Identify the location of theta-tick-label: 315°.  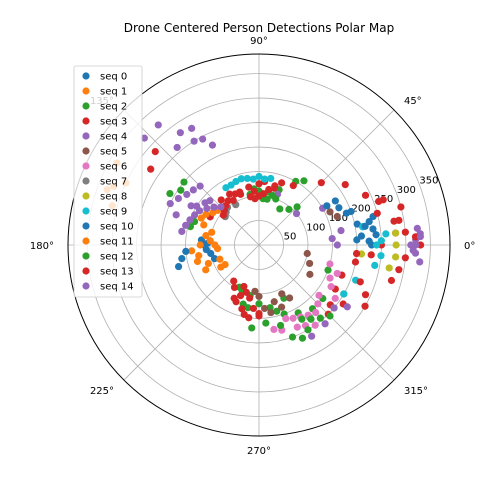
(416, 391).